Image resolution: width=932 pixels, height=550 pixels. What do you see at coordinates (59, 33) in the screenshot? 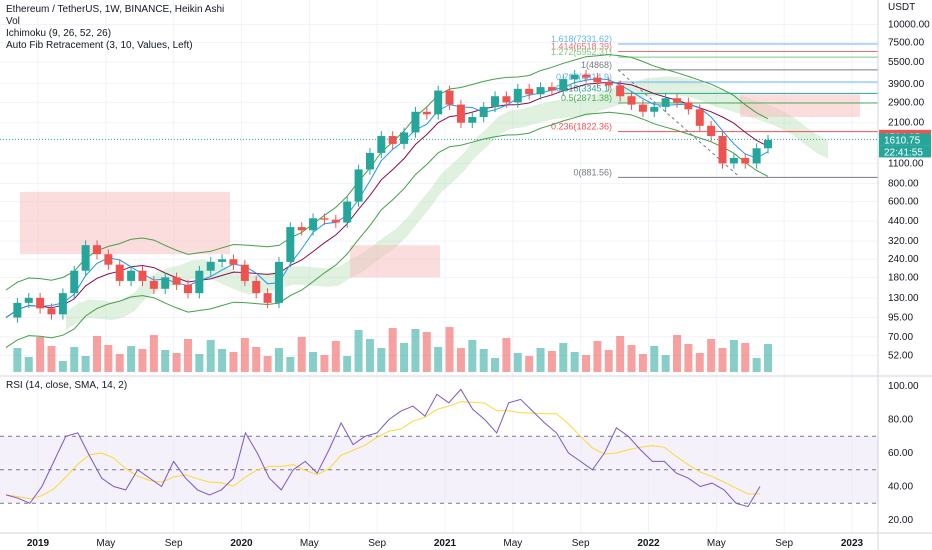
I see `ichimoku-legend: Ichimoku (9, 26, 52, 26)` at bounding box center [59, 33].